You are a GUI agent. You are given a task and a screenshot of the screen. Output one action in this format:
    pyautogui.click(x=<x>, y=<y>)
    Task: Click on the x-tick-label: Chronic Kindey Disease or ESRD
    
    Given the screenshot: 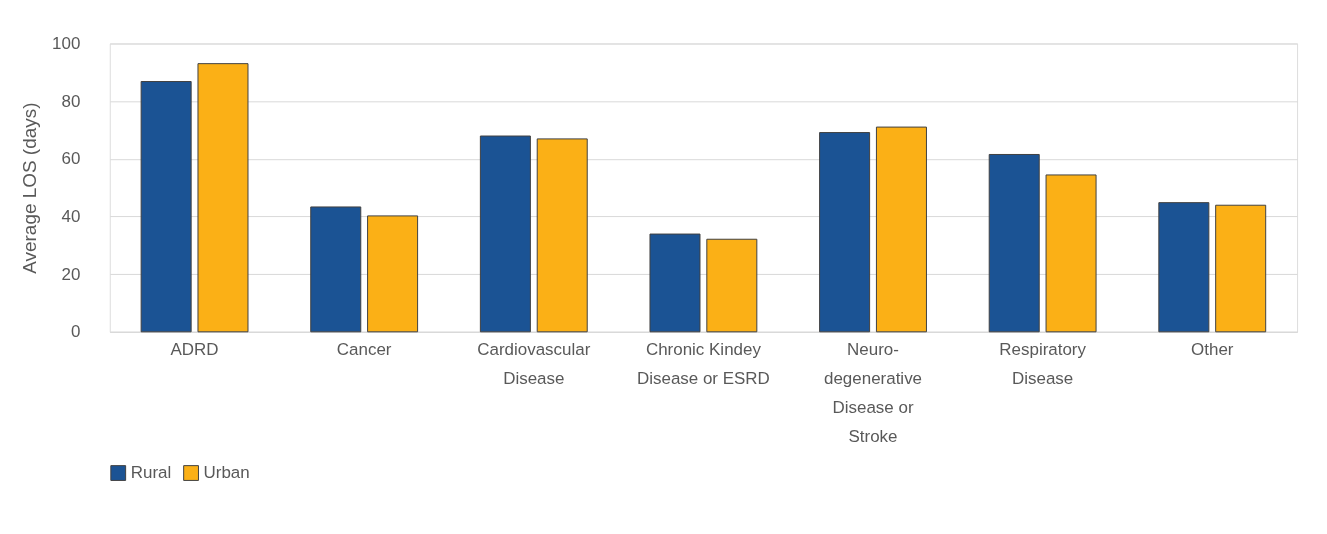 What is the action you would take?
    pyautogui.click(x=703, y=364)
    